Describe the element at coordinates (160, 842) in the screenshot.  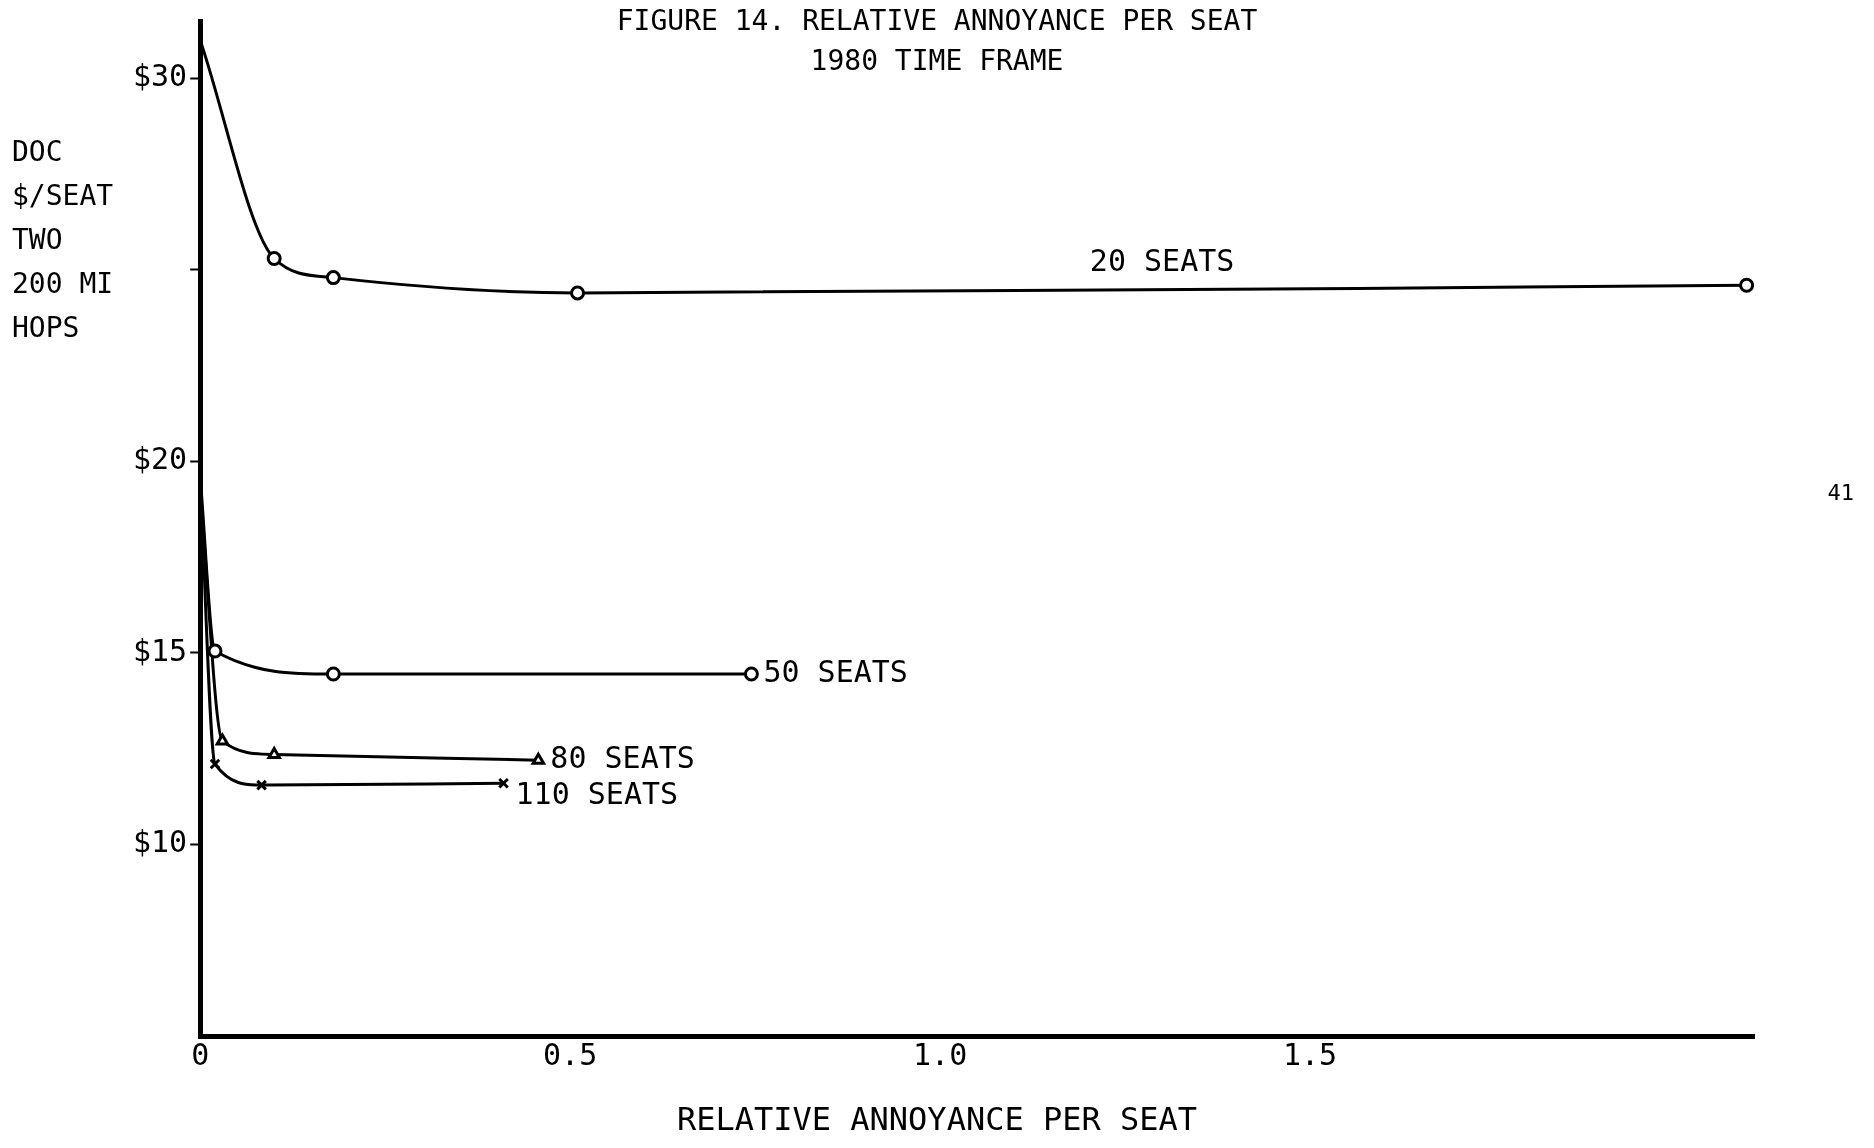
I see `y-tick-label: $10` at that location.